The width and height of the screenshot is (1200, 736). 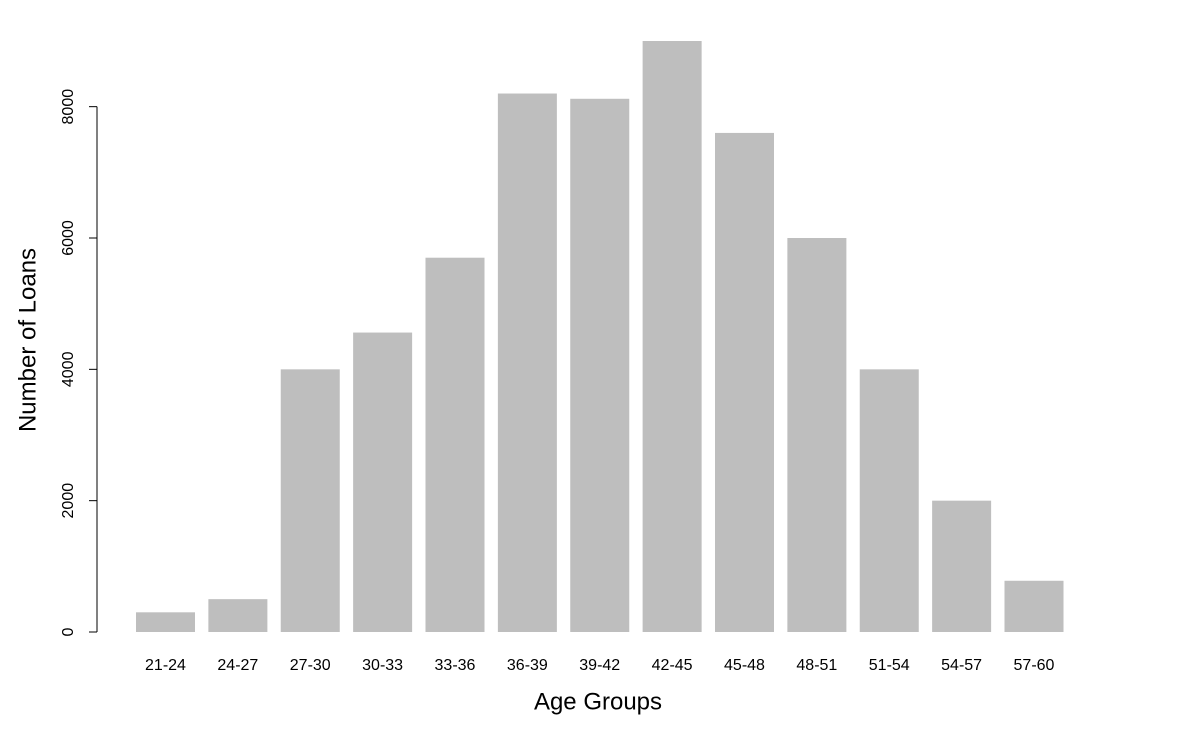 What do you see at coordinates (599, 665) in the screenshot?
I see `x-tick-label: 39-42` at bounding box center [599, 665].